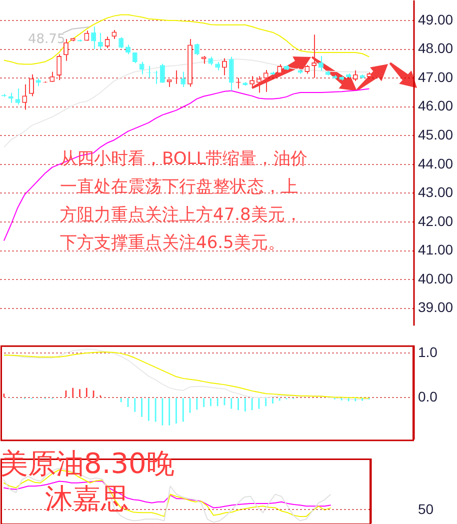  What do you see at coordinates (436, 163) in the screenshot?
I see `y-tick-label: 44.00` at bounding box center [436, 163].